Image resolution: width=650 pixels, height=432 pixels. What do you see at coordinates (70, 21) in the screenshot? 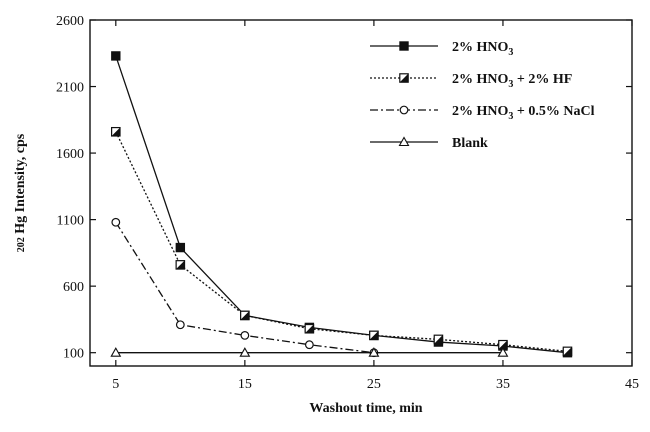
I see `y-tick-label: 2600` at bounding box center [70, 21].